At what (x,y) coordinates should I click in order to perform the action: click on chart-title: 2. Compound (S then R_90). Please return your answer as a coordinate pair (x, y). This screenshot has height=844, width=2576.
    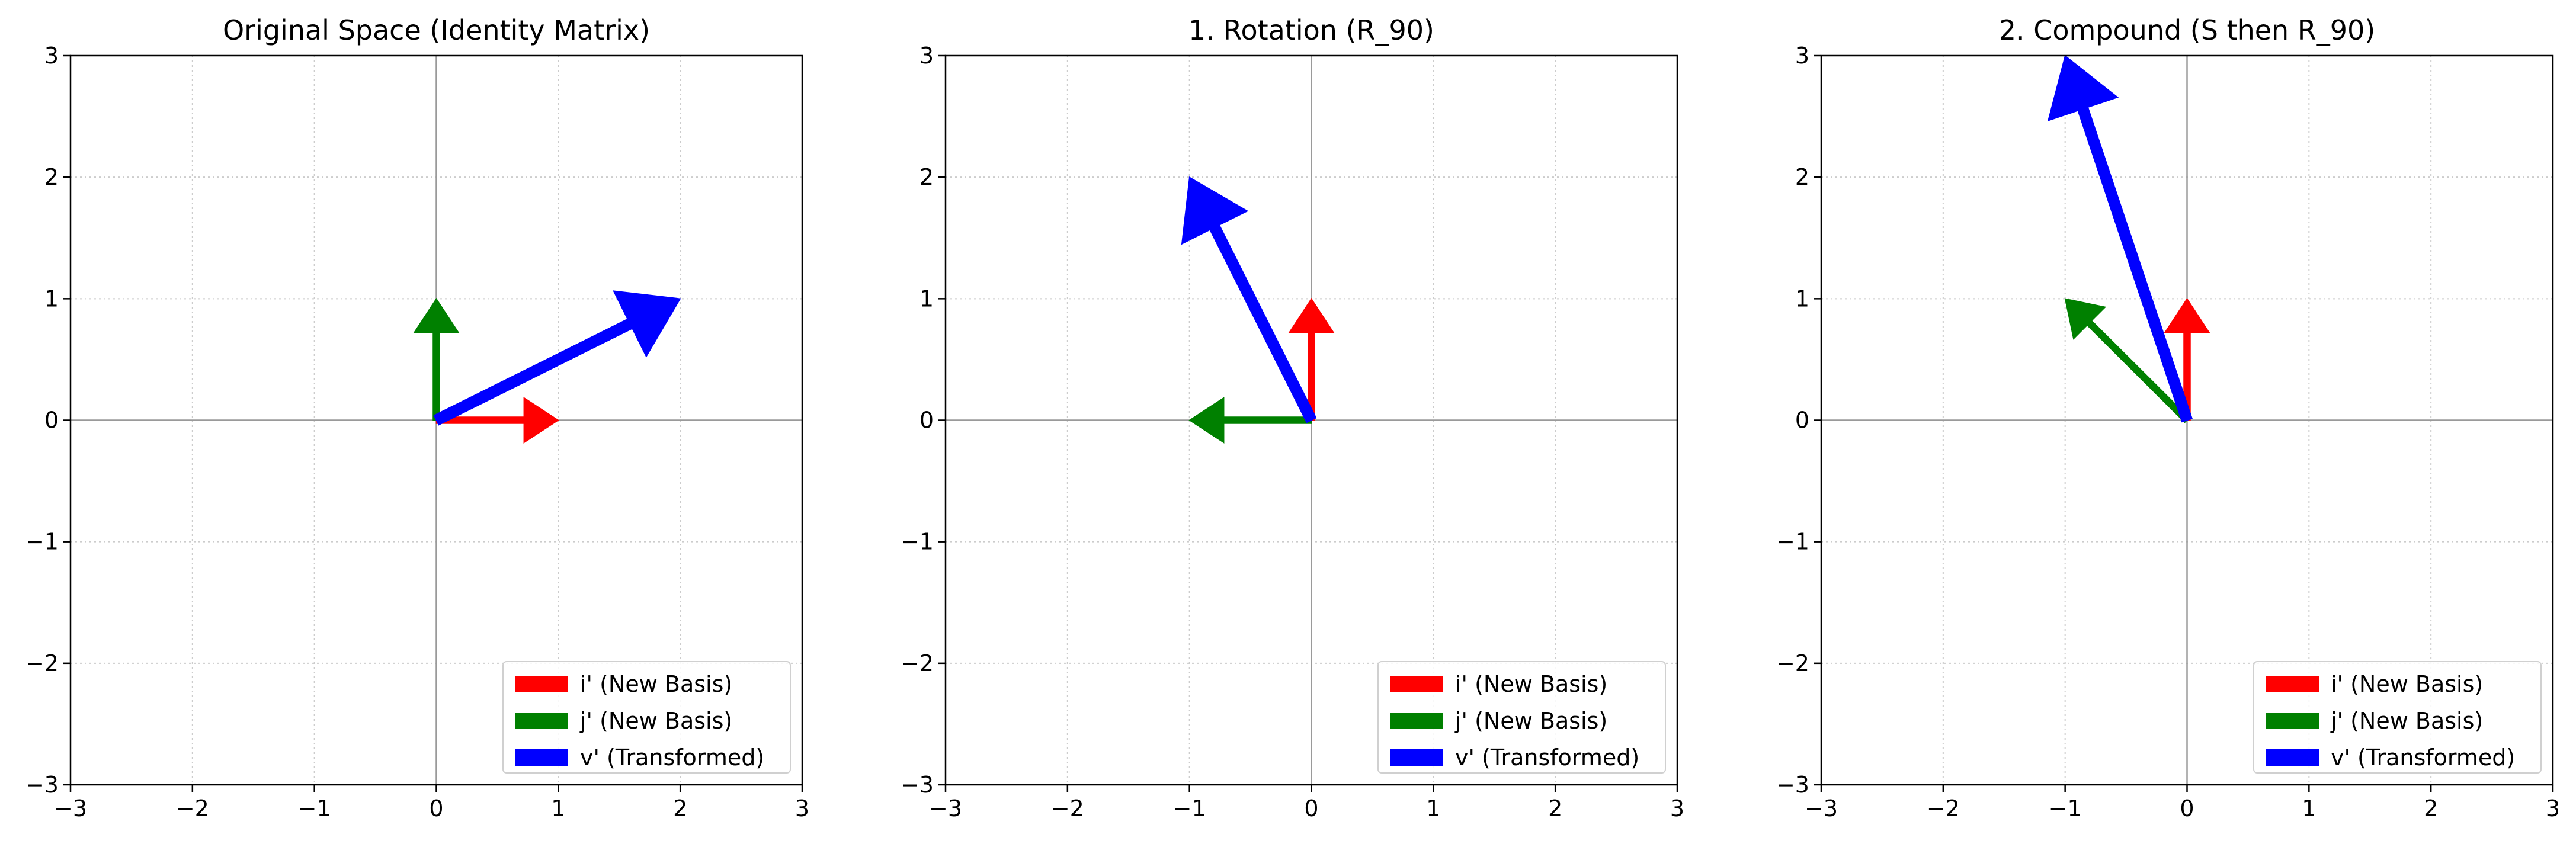
    Looking at the image, I should click on (2187, 30).